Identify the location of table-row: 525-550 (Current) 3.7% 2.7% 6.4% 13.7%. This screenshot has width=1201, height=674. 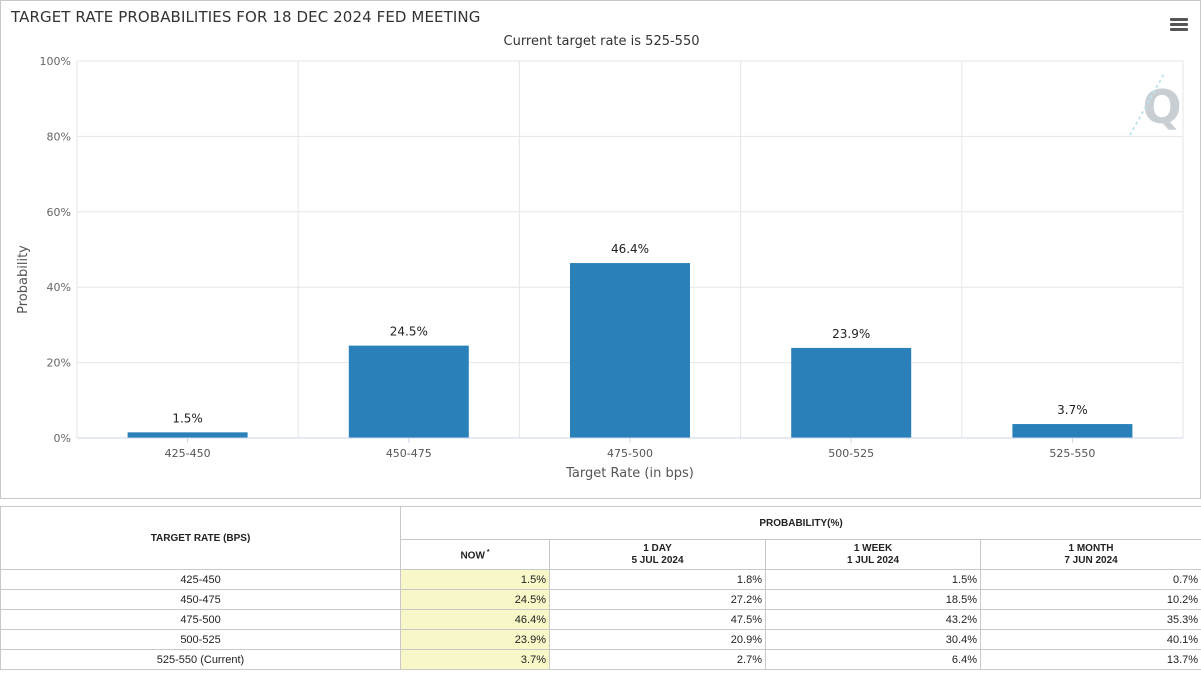
(600, 659).